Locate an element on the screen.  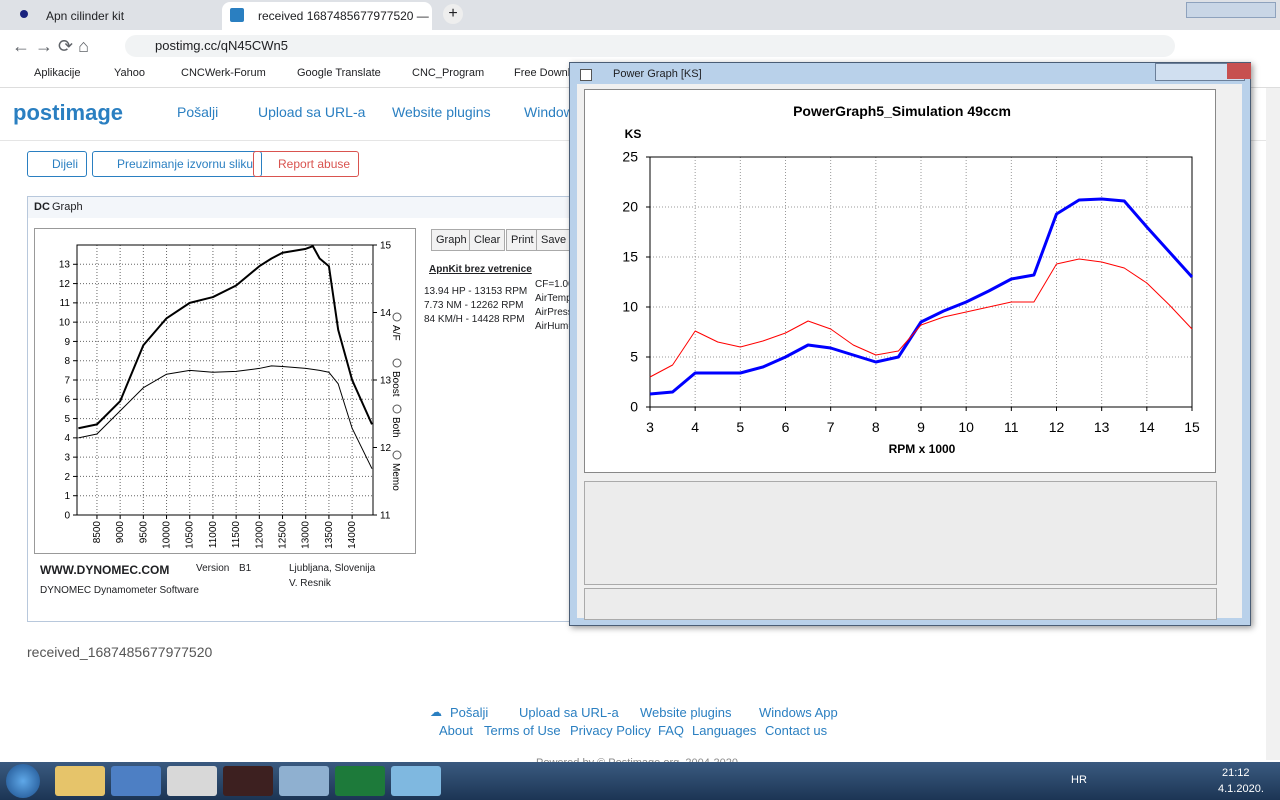
radio-label: Both is located at coordinates (395, 427).